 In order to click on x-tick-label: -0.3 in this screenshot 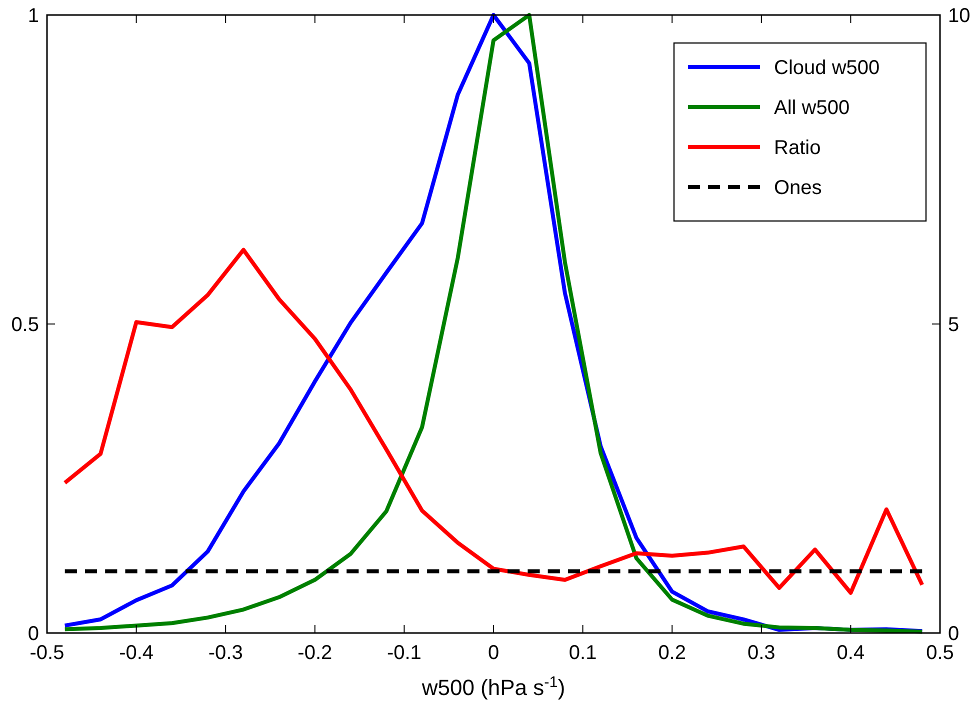, I will do `click(225, 653)`.